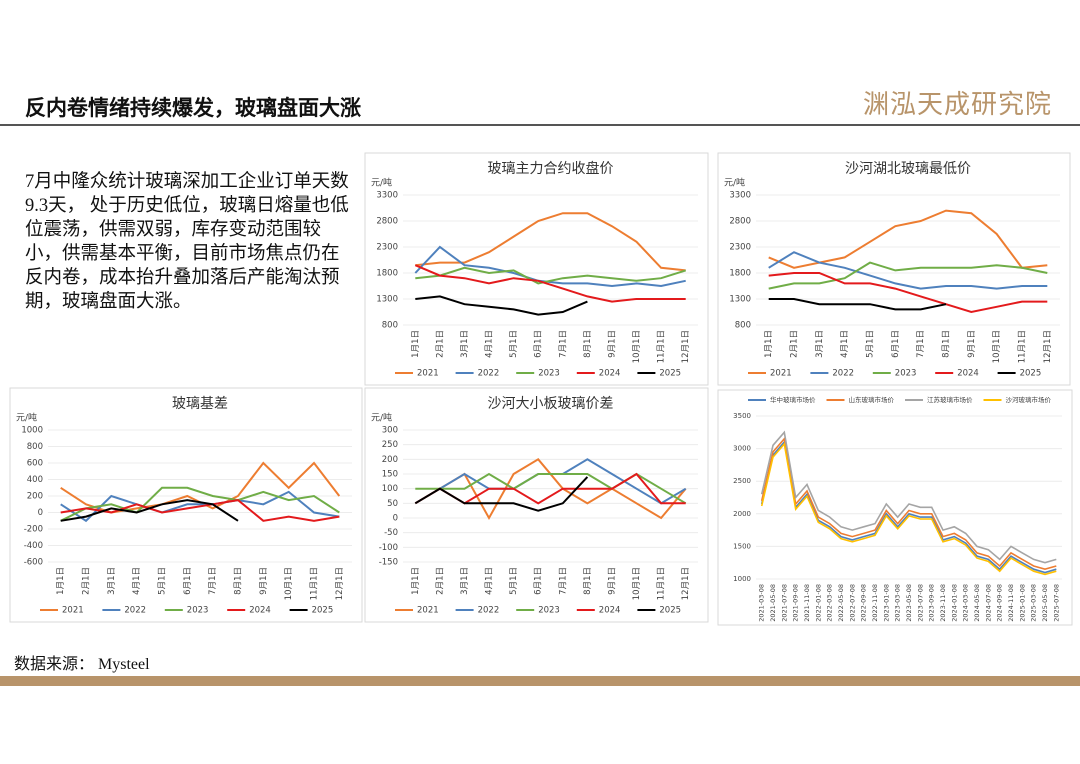 Image resolution: width=1080 pixels, height=764 pixels. What do you see at coordinates (740, 274) in the screenshot?
I see `y-tick-label: 1800` at bounding box center [740, 274].